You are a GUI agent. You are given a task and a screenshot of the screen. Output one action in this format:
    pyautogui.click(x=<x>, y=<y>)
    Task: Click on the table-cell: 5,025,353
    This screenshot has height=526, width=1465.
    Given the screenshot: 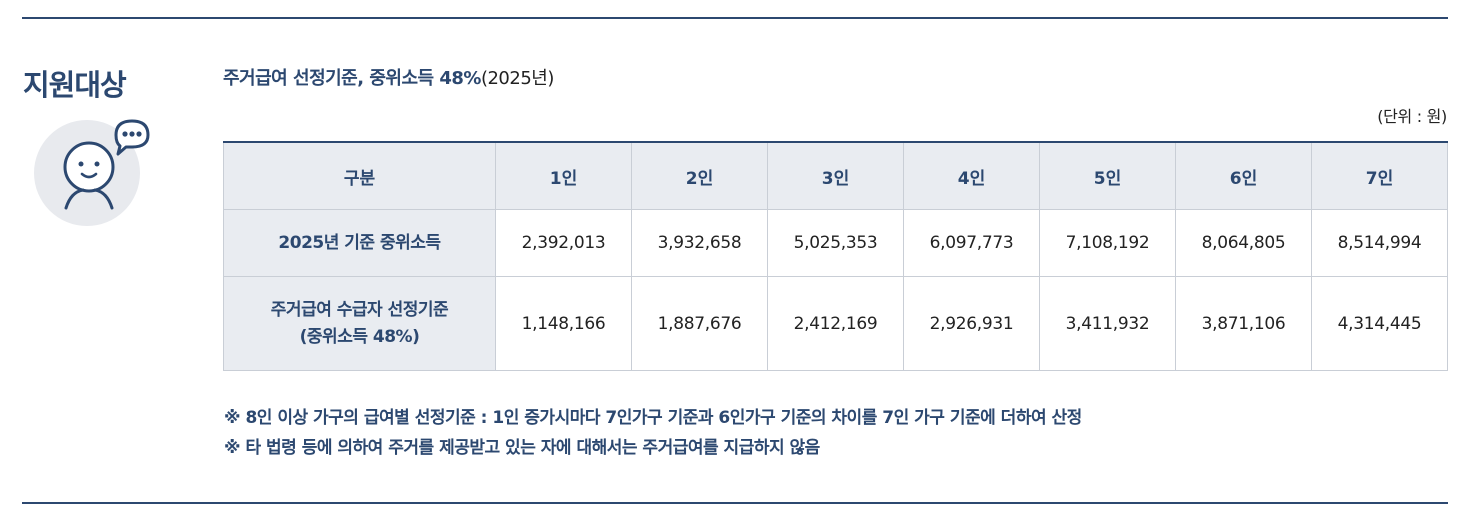 What is the action you would take?
    pyautogui.click(x=835, y=243)
    